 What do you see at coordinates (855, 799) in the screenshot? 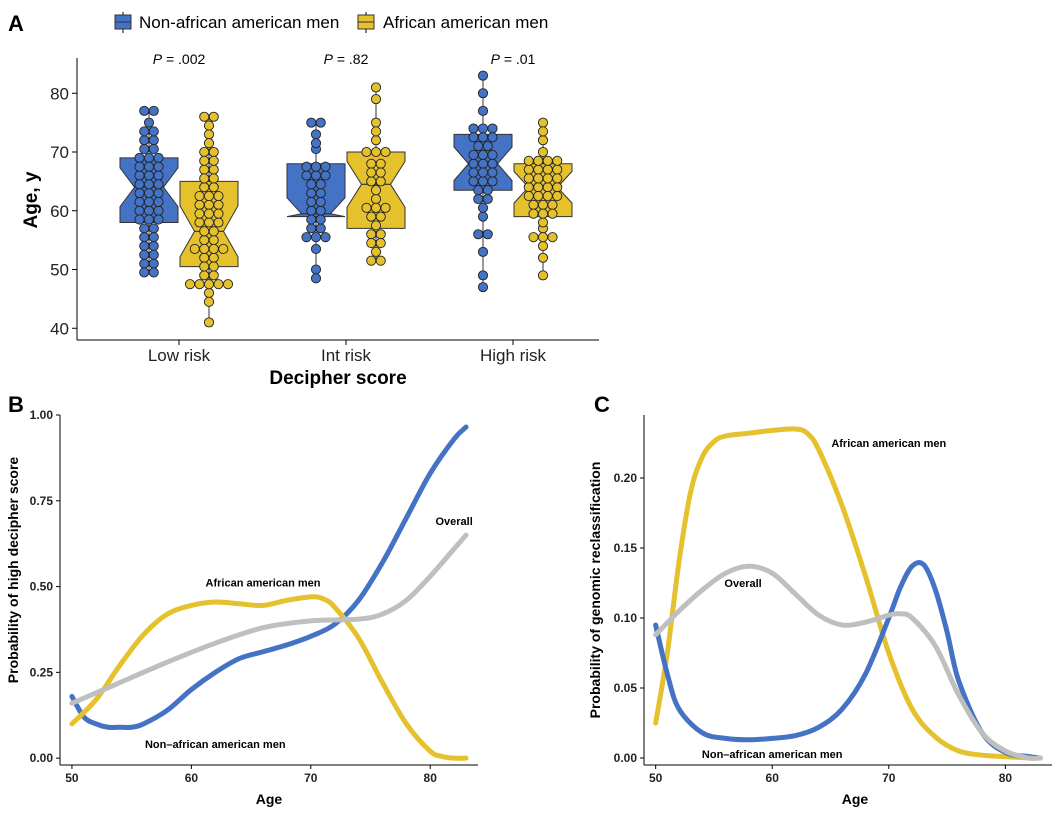
I see `x-axis-title-c: Age` at bounding box center [855, 799].